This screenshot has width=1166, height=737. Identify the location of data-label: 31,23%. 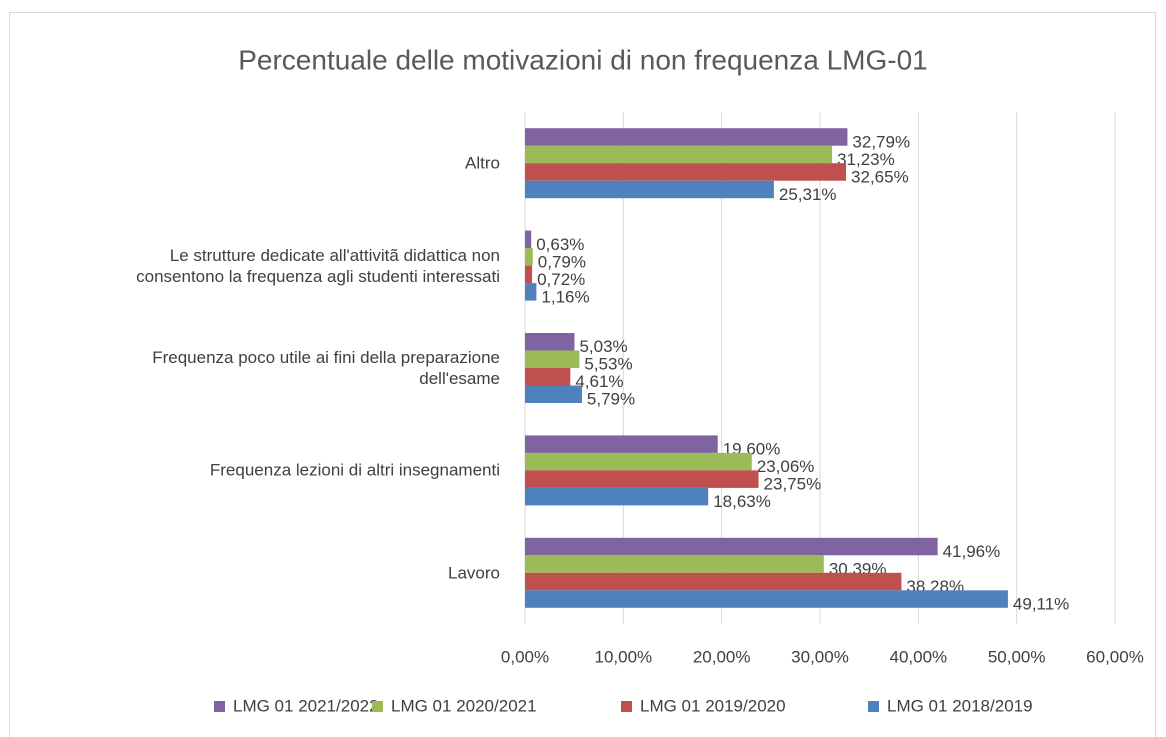
(866, 159).